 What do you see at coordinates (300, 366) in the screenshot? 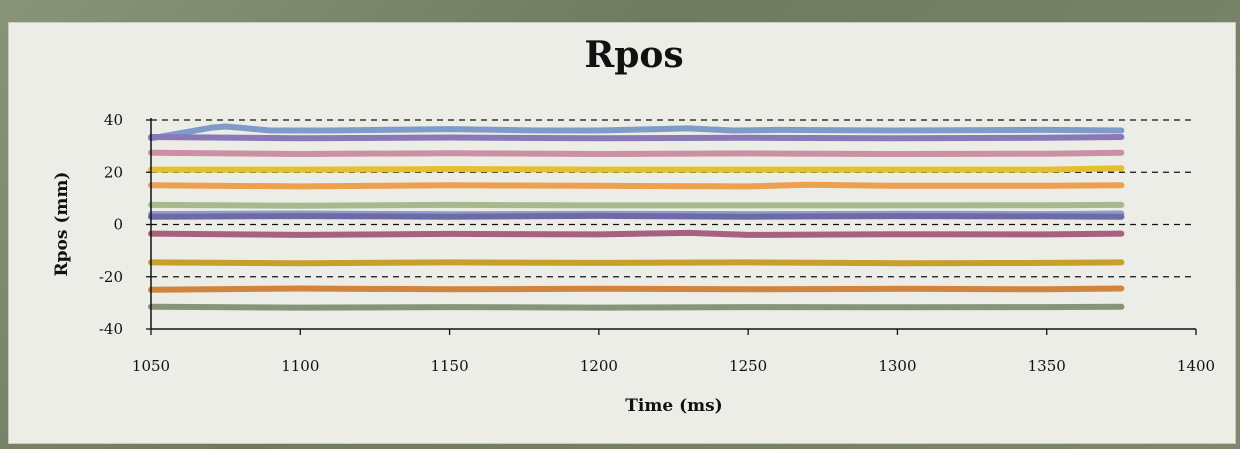
I see `x-tick-label: 1100` at bounding box center [300, 366].